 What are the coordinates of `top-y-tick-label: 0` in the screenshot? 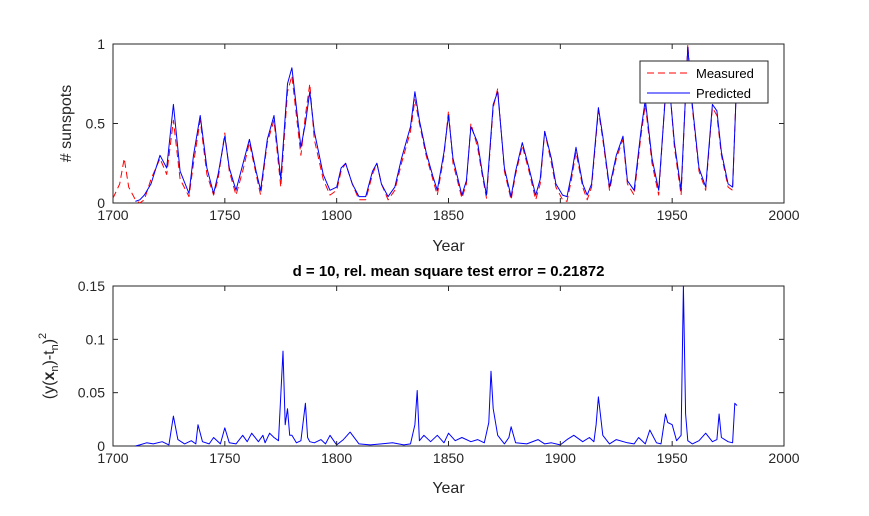 It's located at (101, 203).